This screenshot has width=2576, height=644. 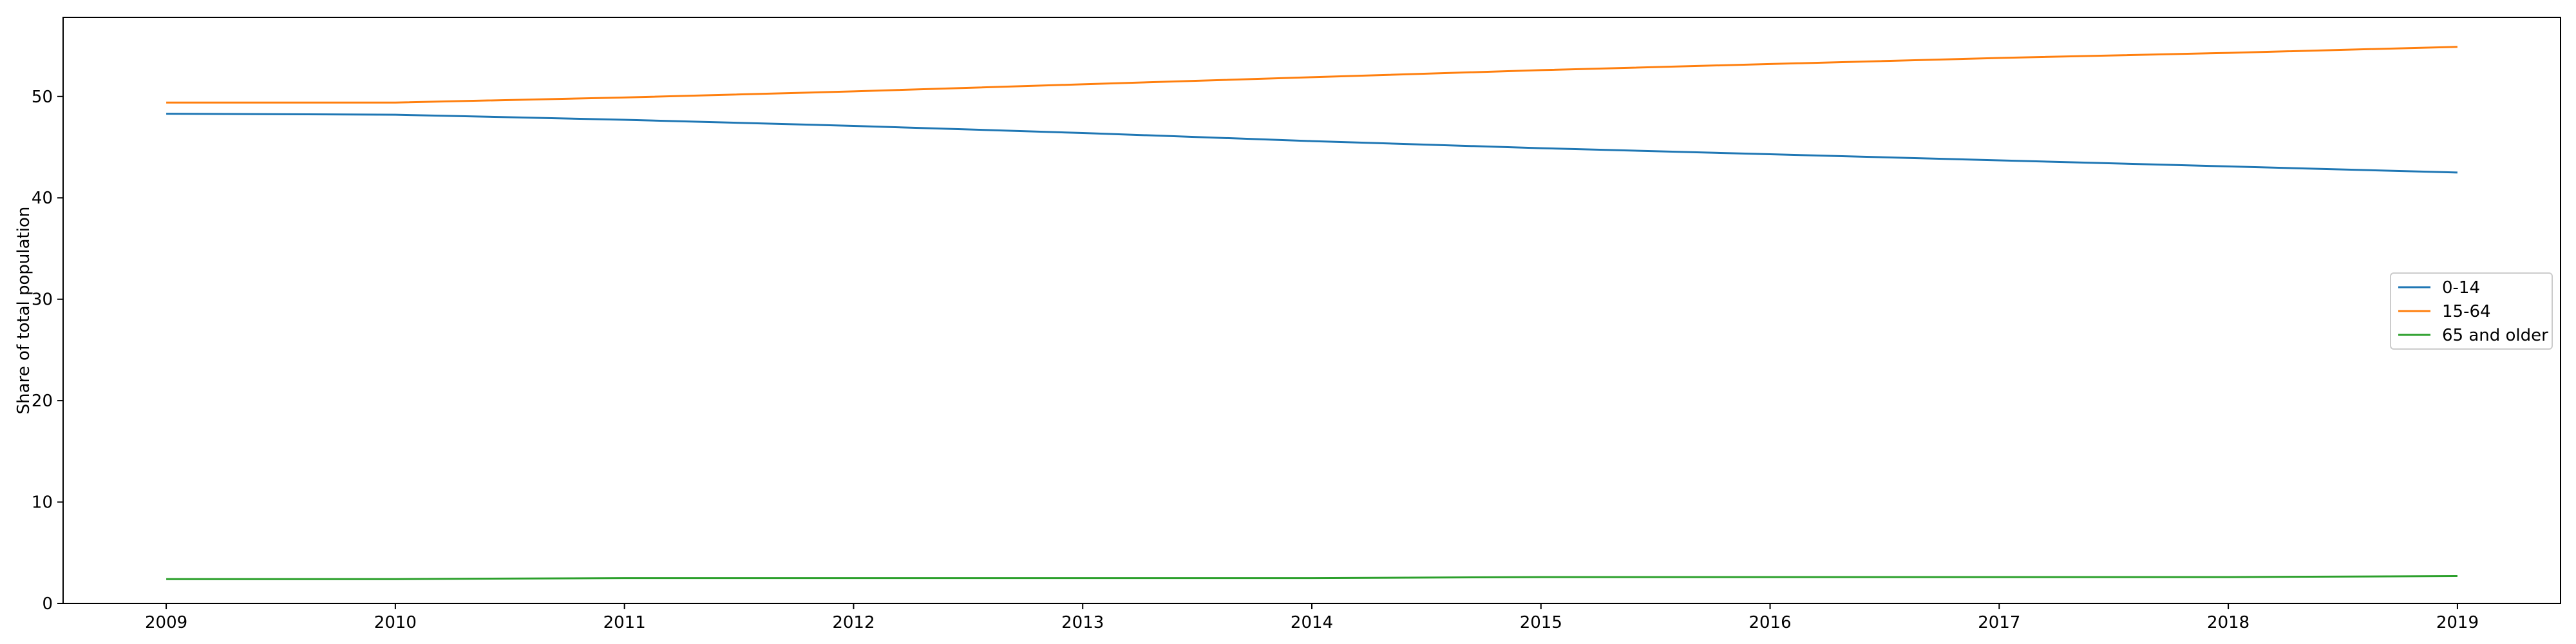 I want to click on x-tick-label: 2010, so click(x=396, y=622).